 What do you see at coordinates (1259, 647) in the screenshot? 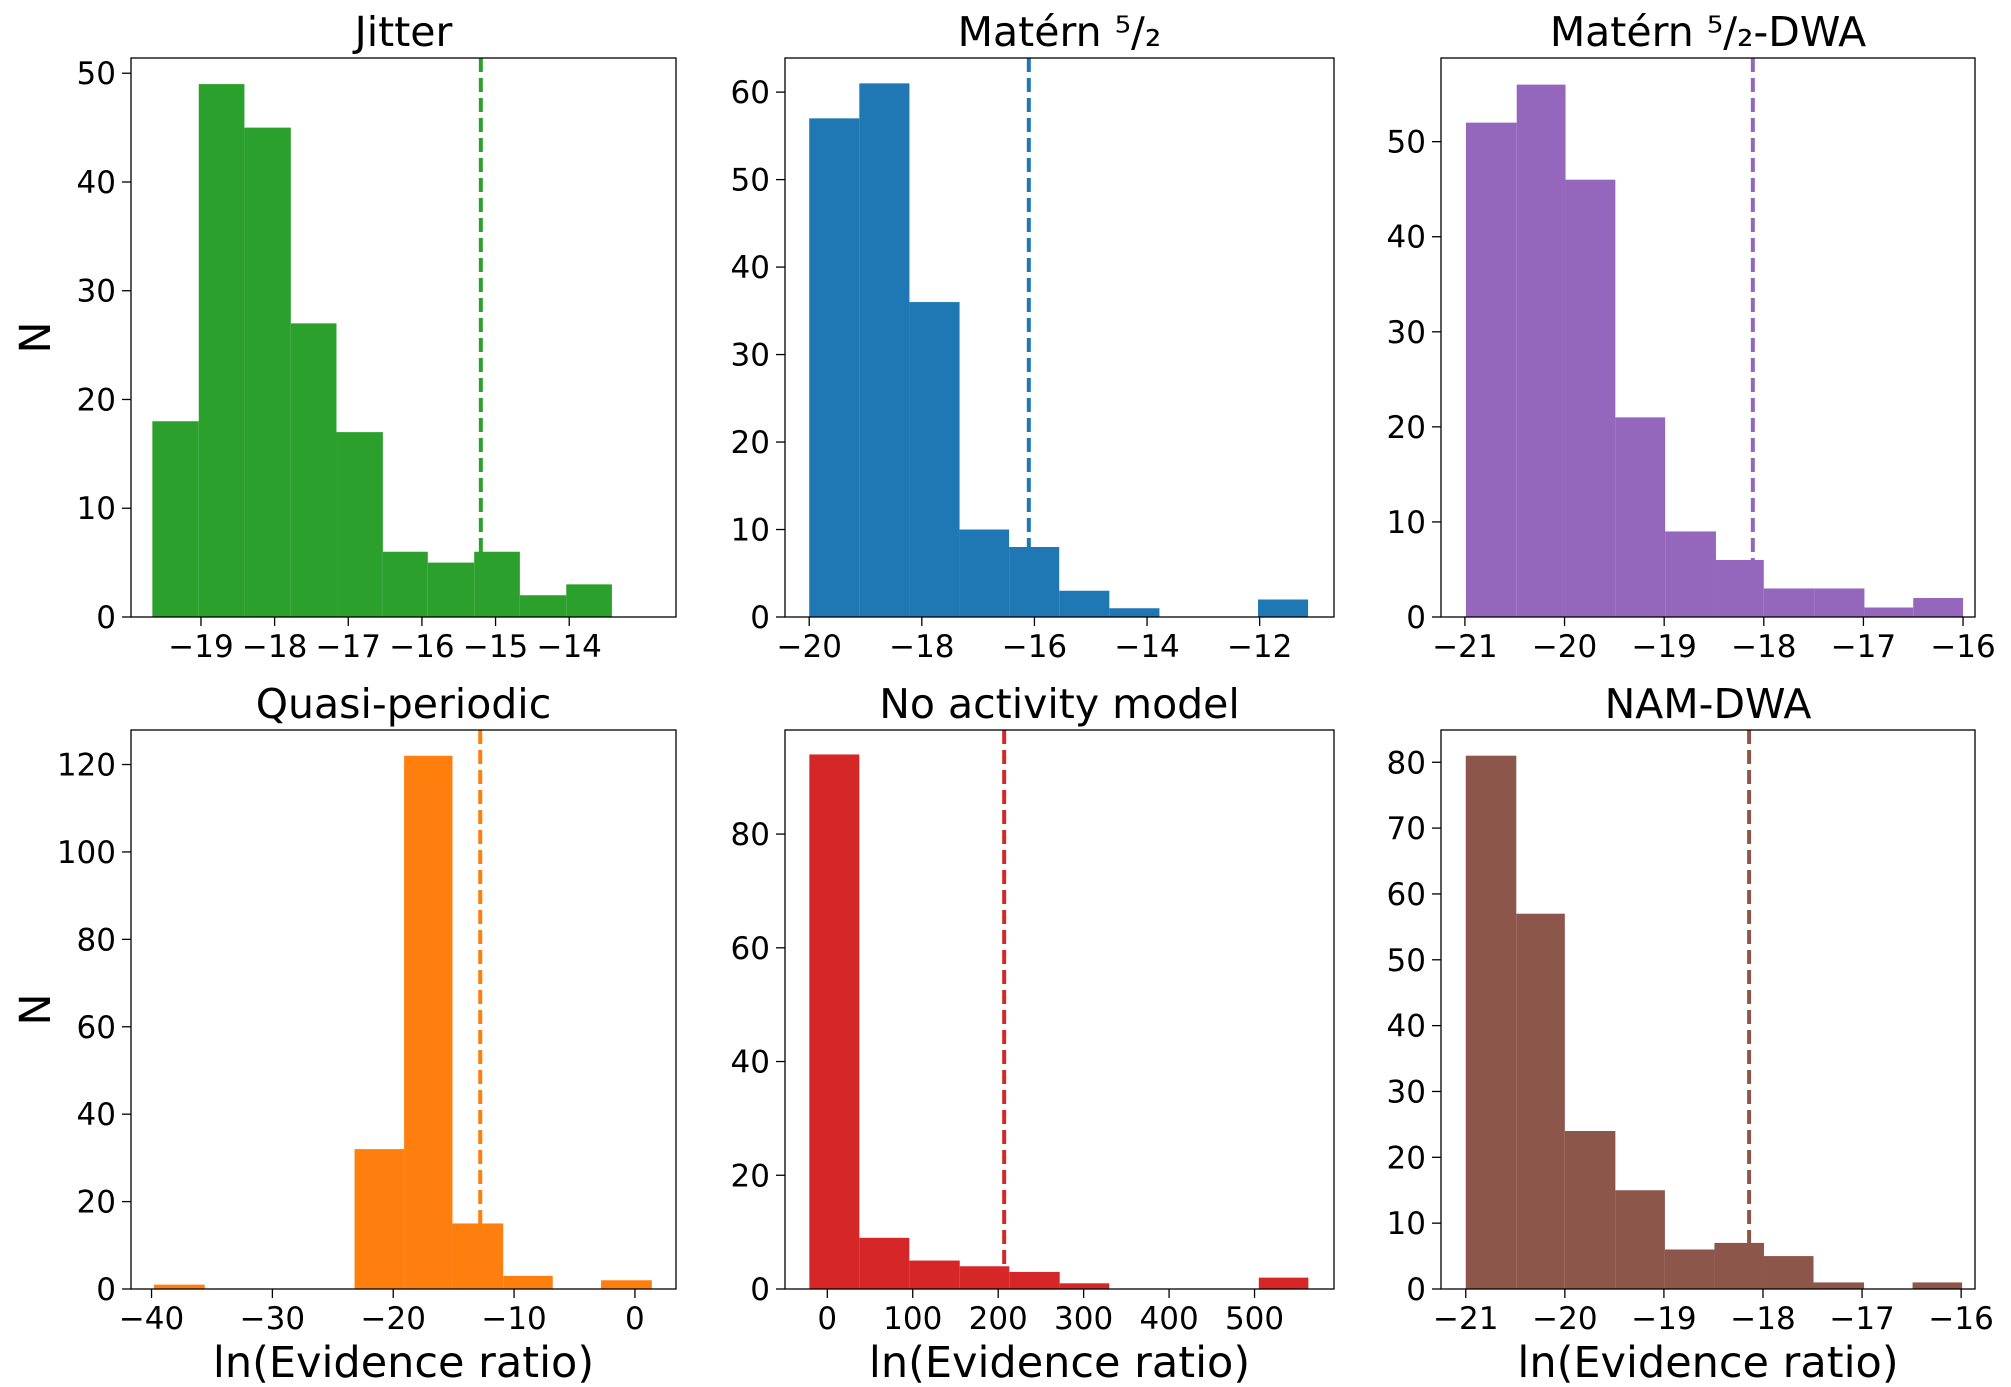
I see `x-tick-label: −12` at bounding box center [1259, 647].